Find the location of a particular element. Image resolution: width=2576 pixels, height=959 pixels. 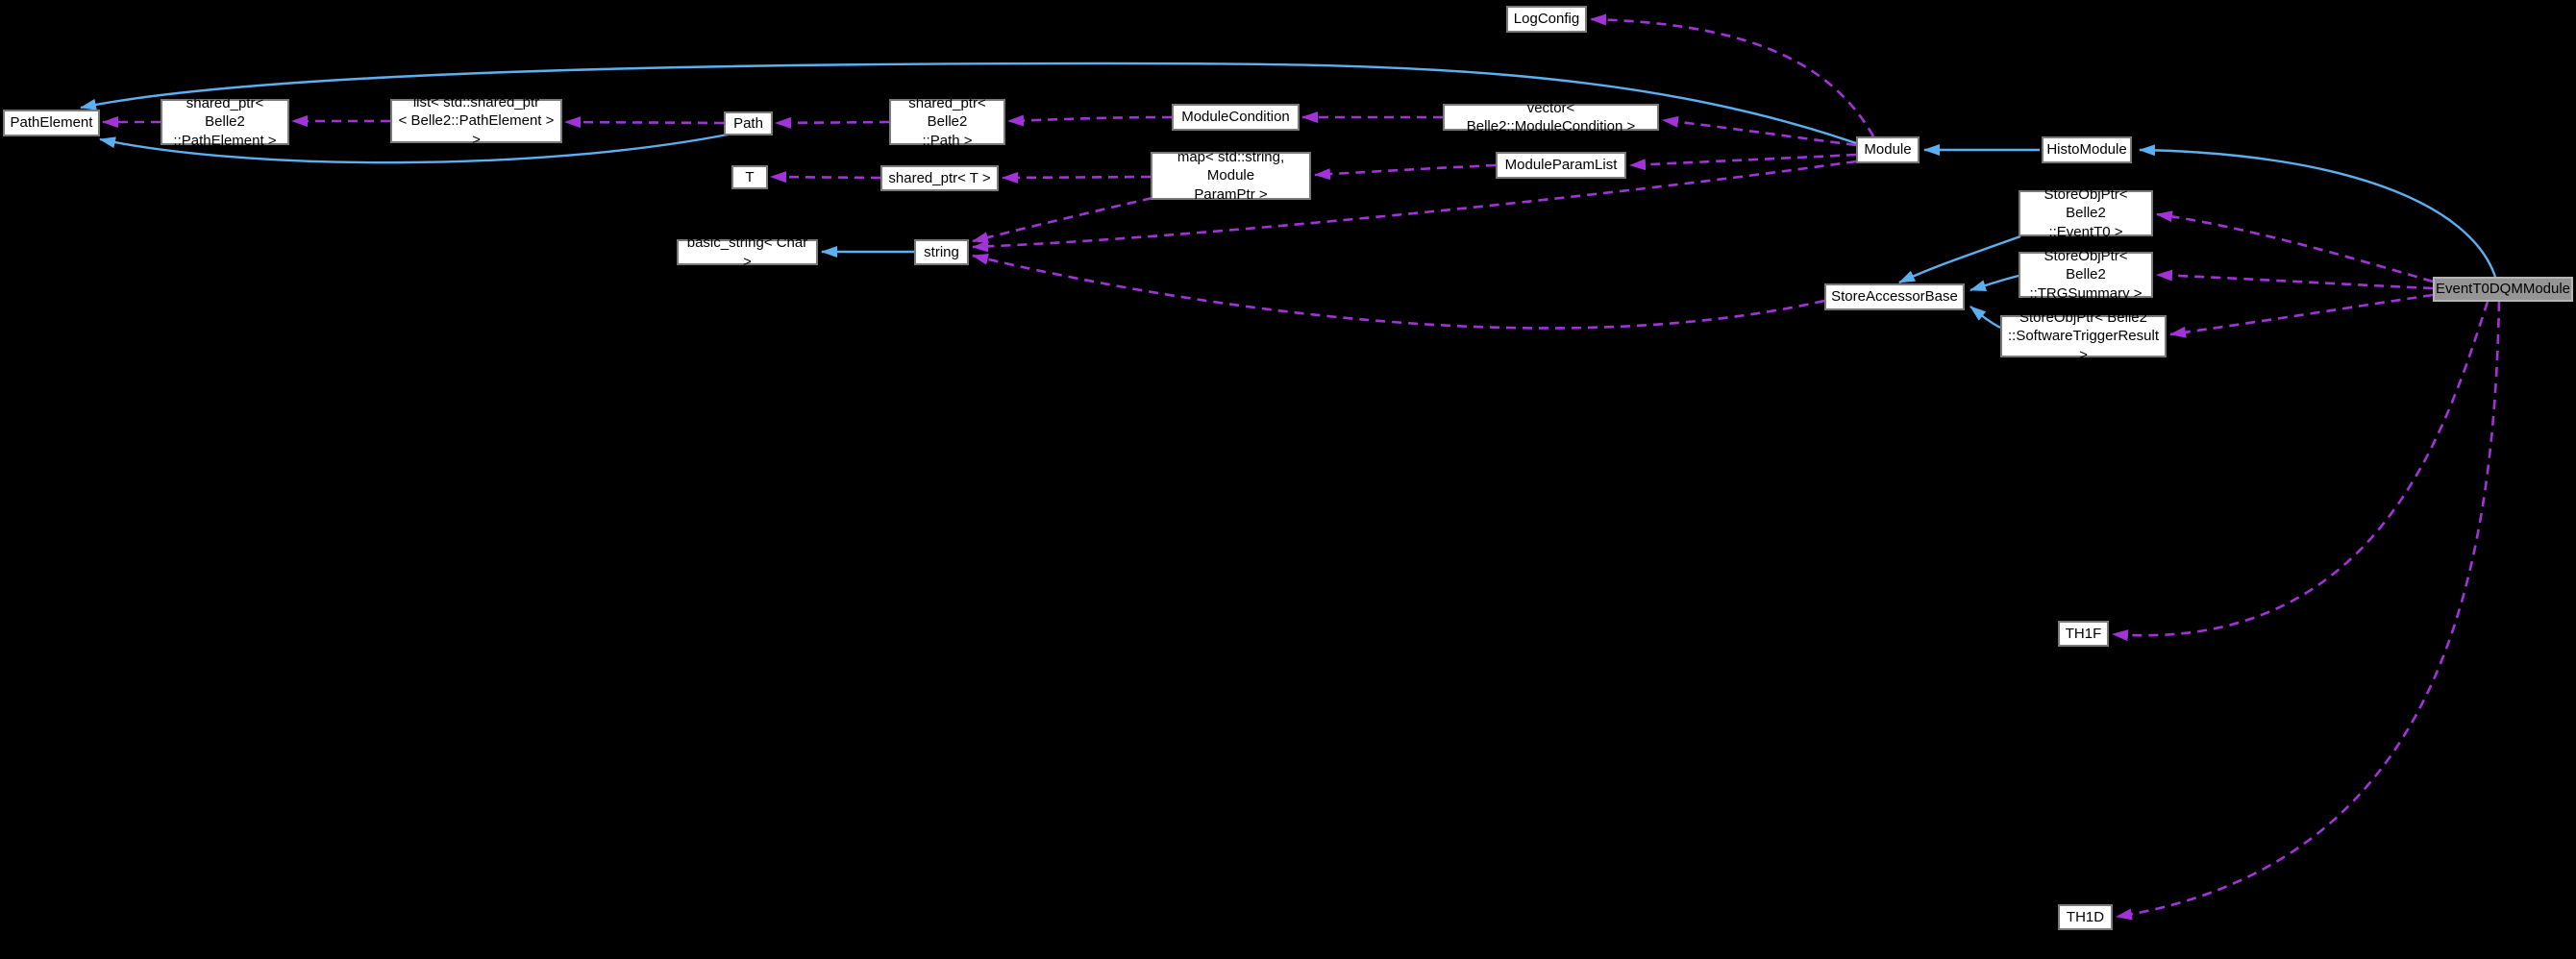

node-t: T is located at coordinates (750, 177).